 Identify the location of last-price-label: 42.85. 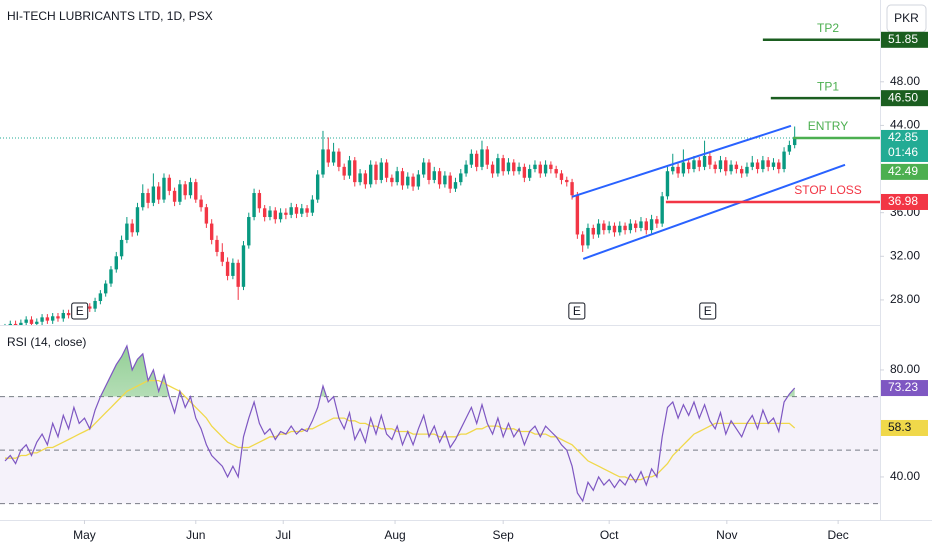
(903, 137).